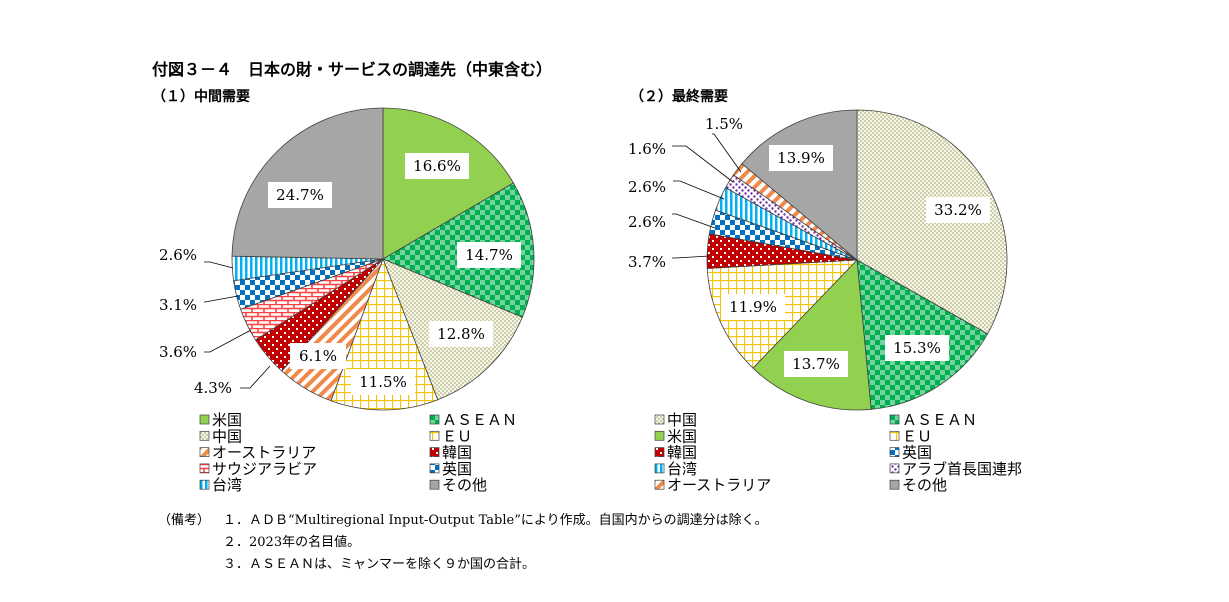  I want to click on chart1-legend-item-5: 韓国, so click(457, 453).